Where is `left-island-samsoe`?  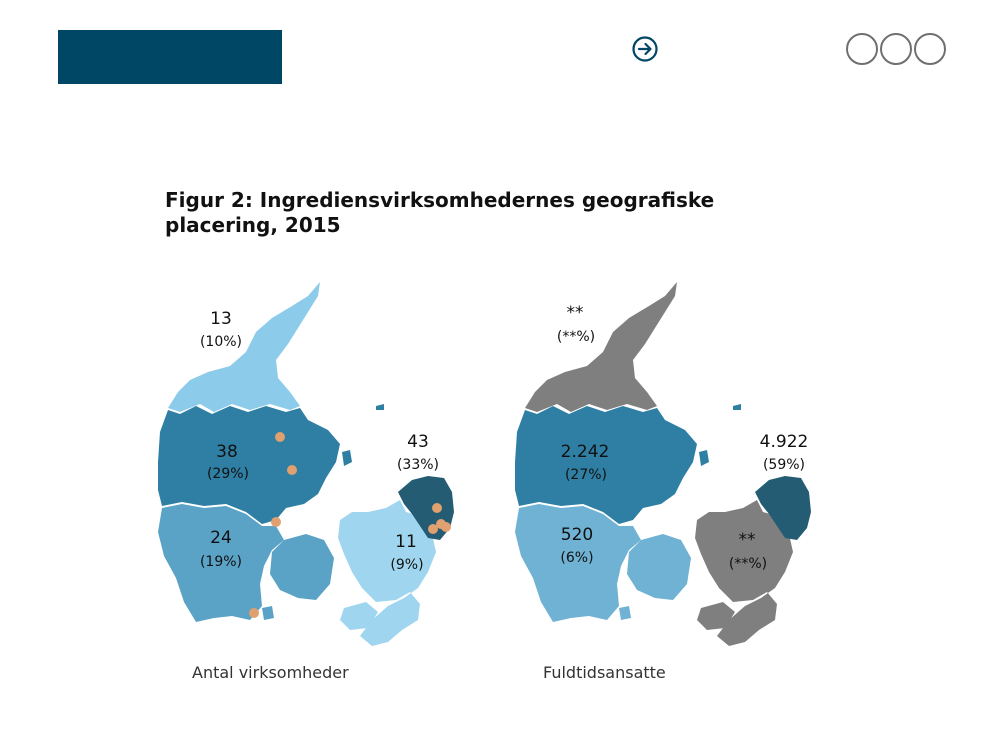
left-island-samsoe is located at coordinates (347, 458).